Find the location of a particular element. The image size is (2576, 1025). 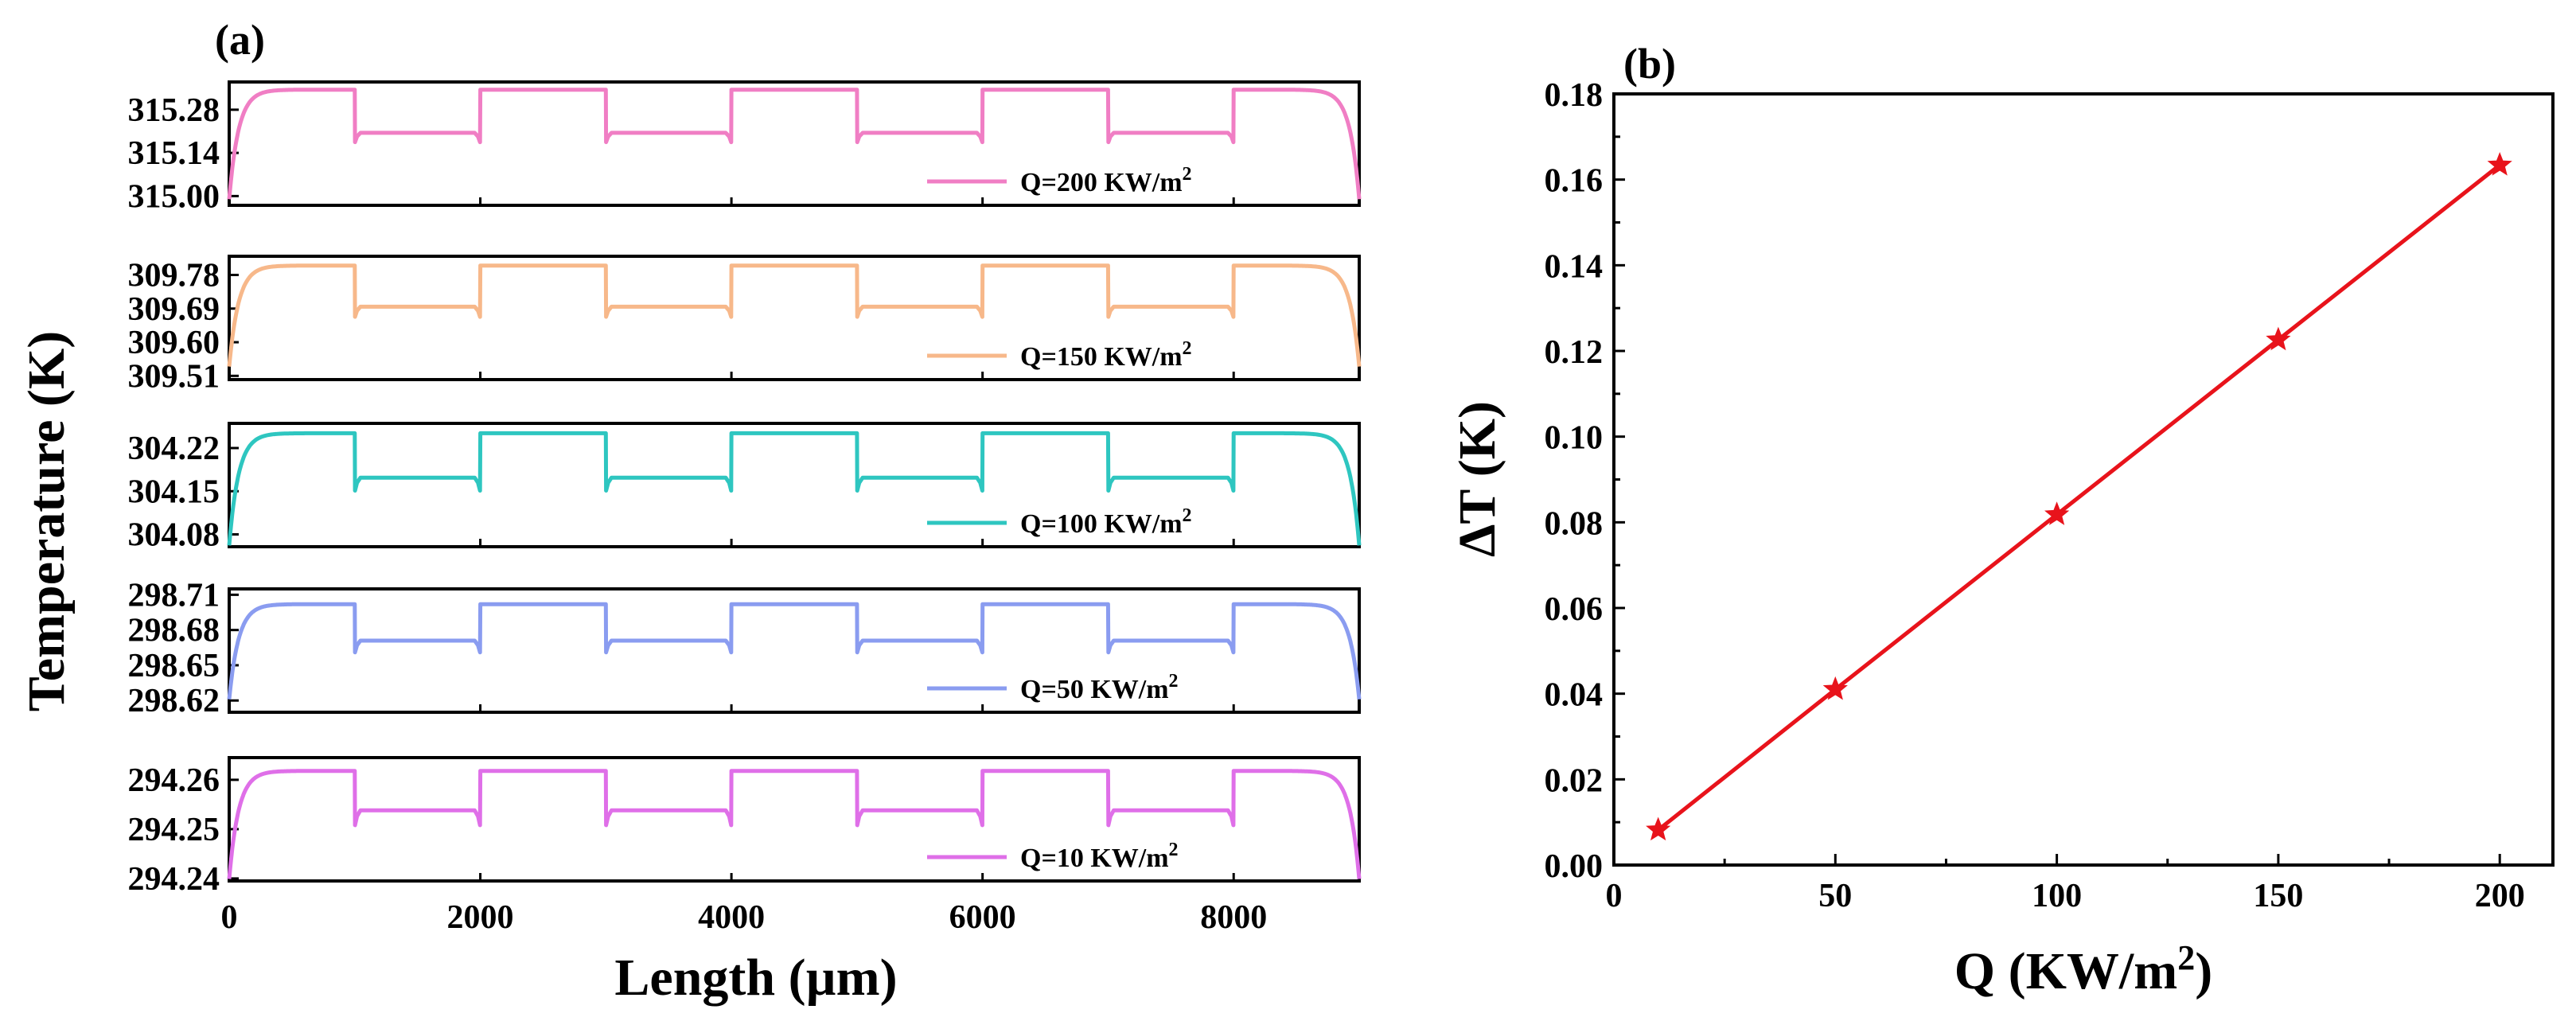

y-tick-label: 309.78 is located at coordinates (174, 275).